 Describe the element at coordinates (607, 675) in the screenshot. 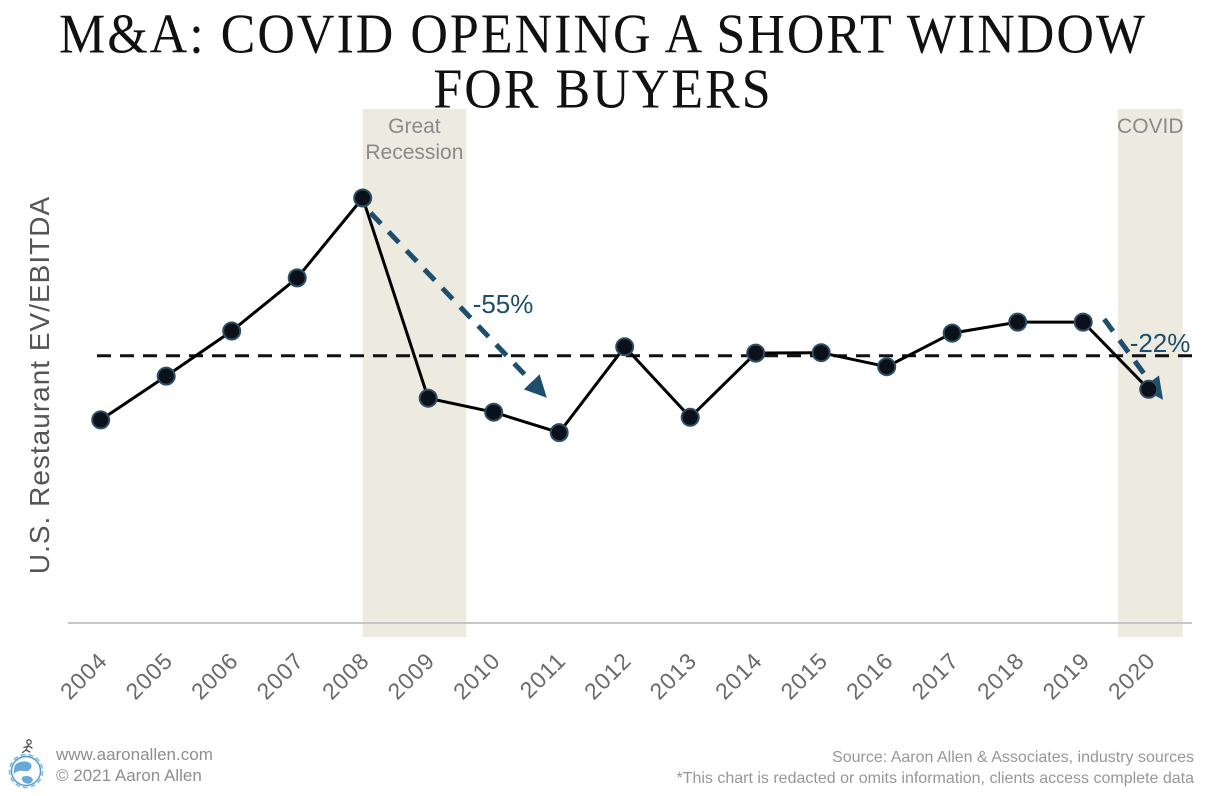

I see `x-tick-label: 2012` at that location.